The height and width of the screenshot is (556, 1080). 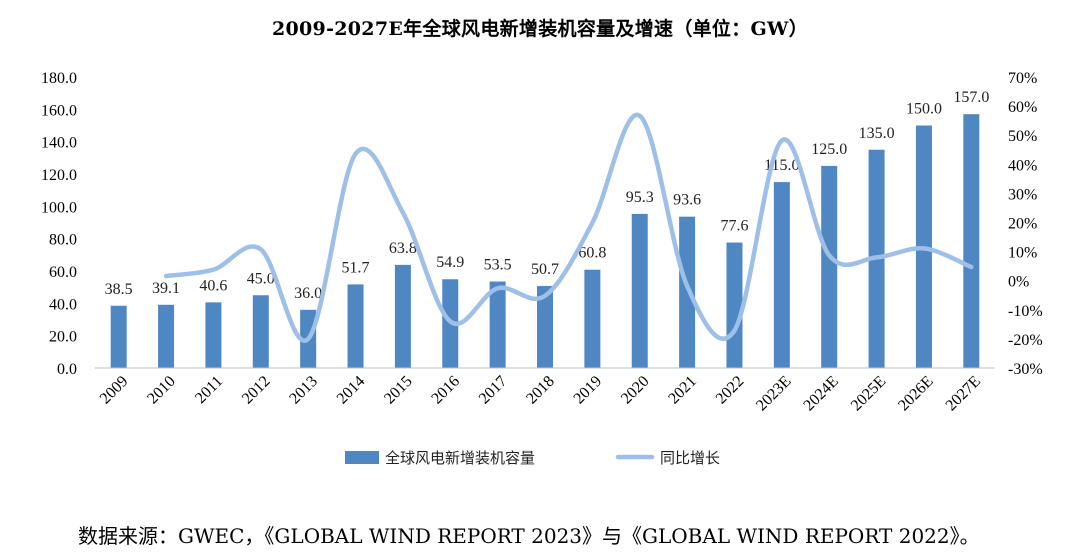 I want to click on chart-title: 2009-2027E年全球风电新增装机容量及增速（单位：GW）, so click(x=540, y=29).